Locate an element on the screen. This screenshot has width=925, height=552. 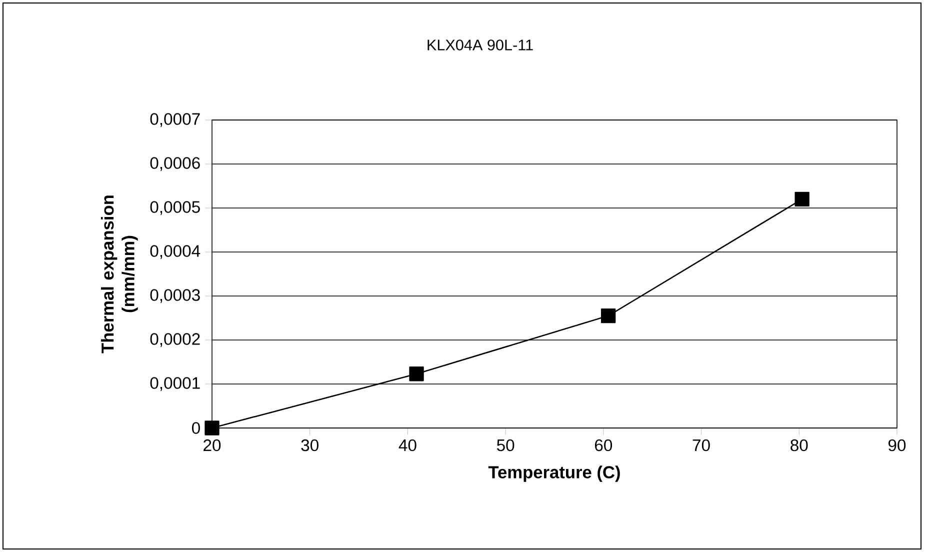
y-tick-label: 0,0001 is located at coordinates (175, 384).